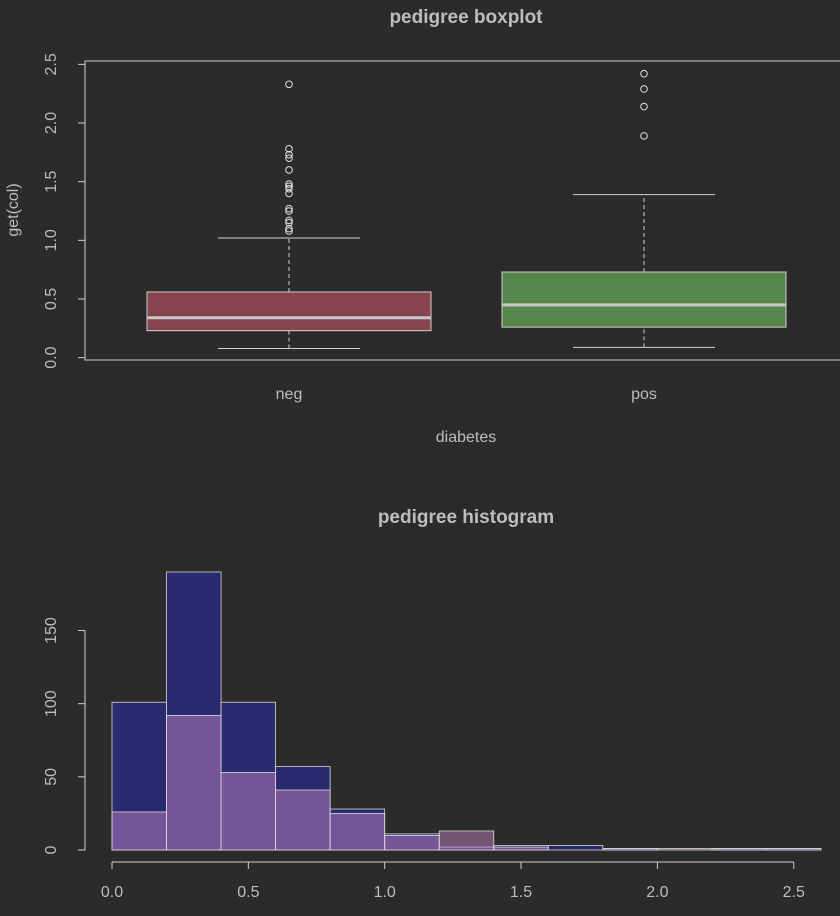  I want to click on x-tick-label: neg, so click(289, 394).